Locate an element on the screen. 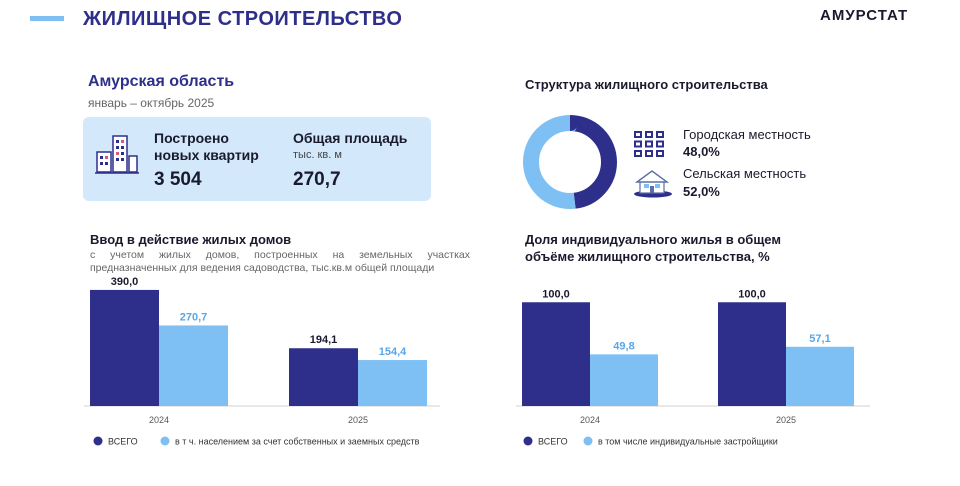 This screenshot has width=960, height=486. apartments-label: Построено новых квартир is located at coordinates (206, 147).